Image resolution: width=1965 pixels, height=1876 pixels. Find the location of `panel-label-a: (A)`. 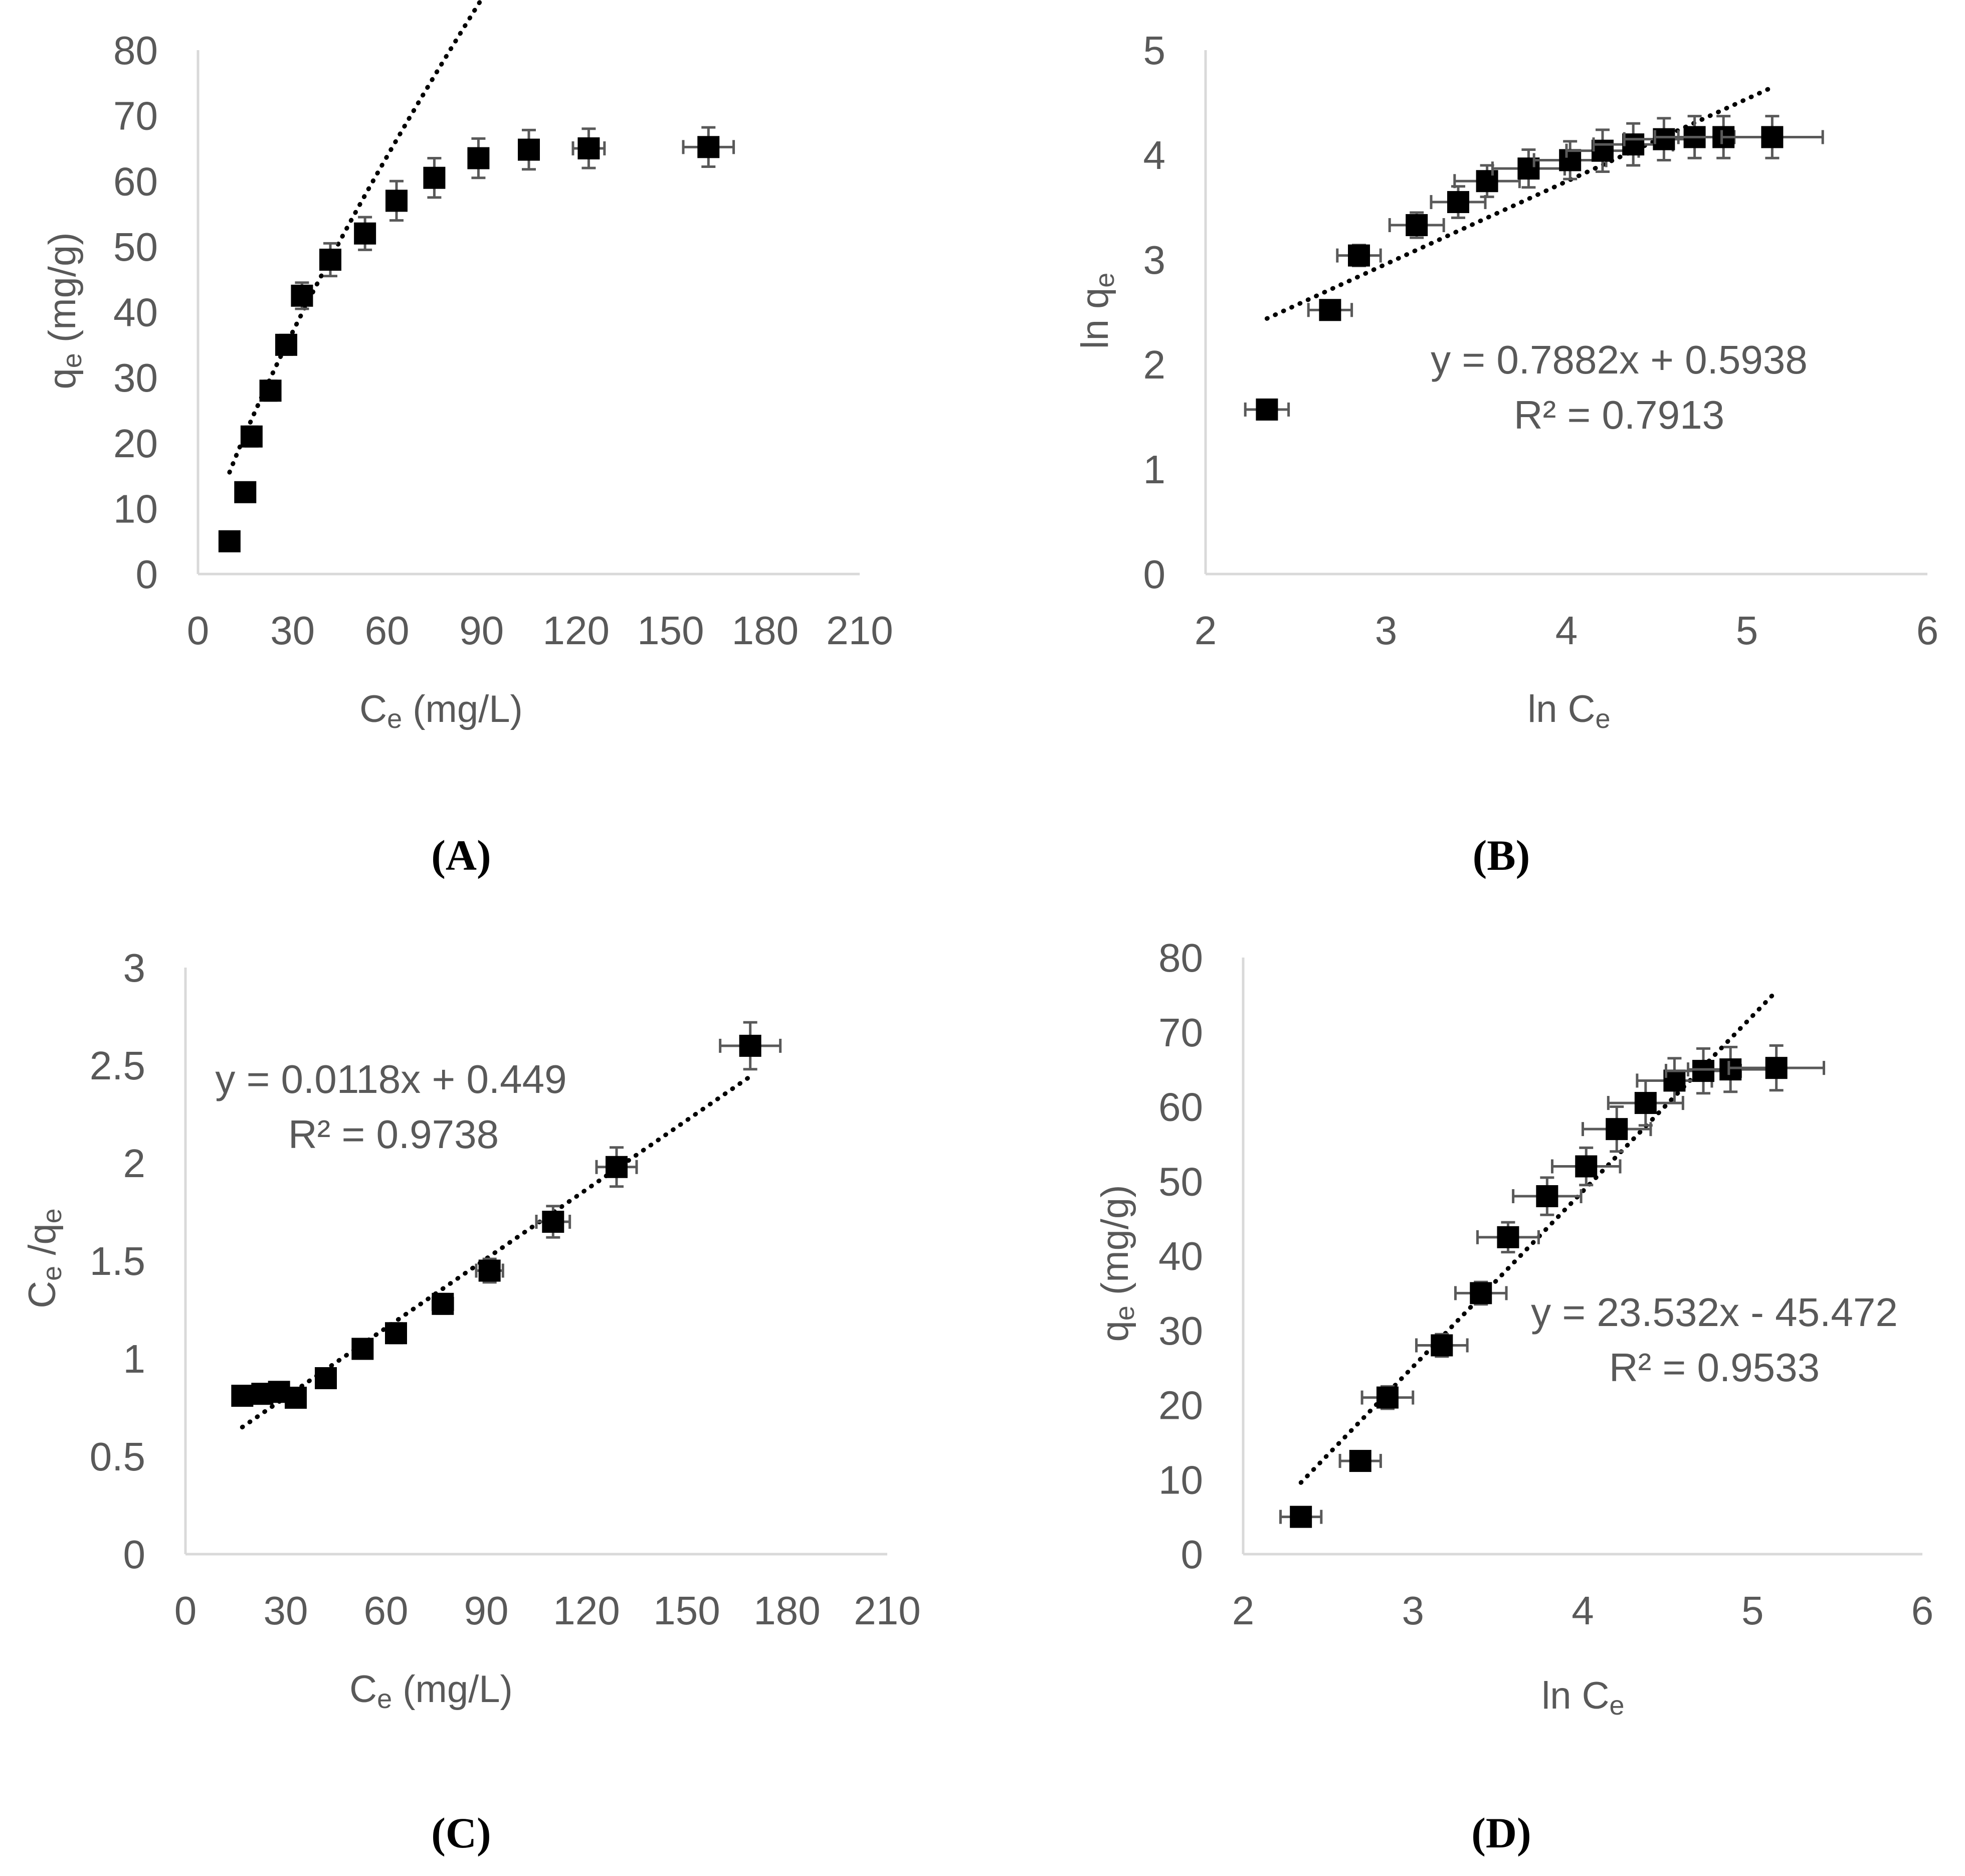

panel-label-a: (A) is located at coordinates (461, 855).